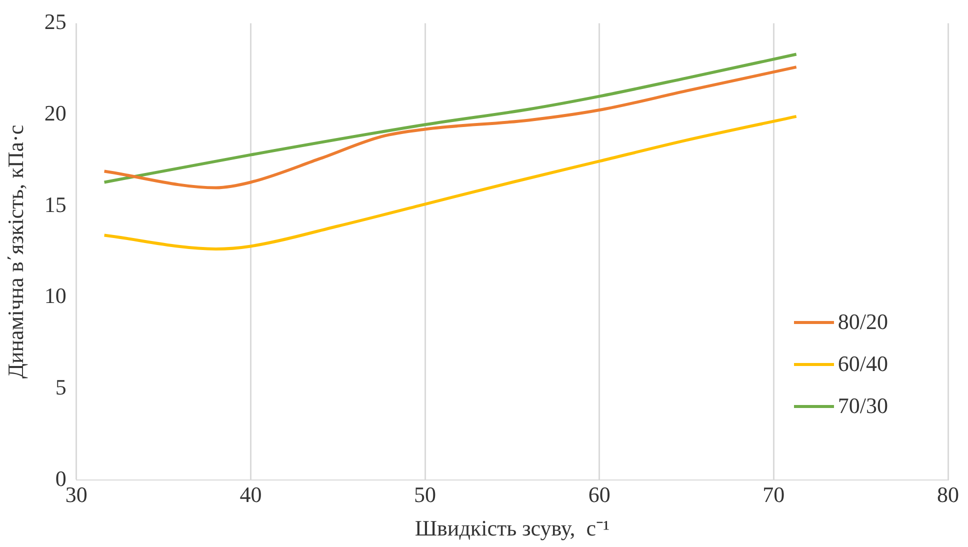 The height and width of the screenshot is (547, 968). What do you see at coordinates (948, 495) in the screenshot?
I see `x-tick-label: 80` at bounding box center [948, 495].